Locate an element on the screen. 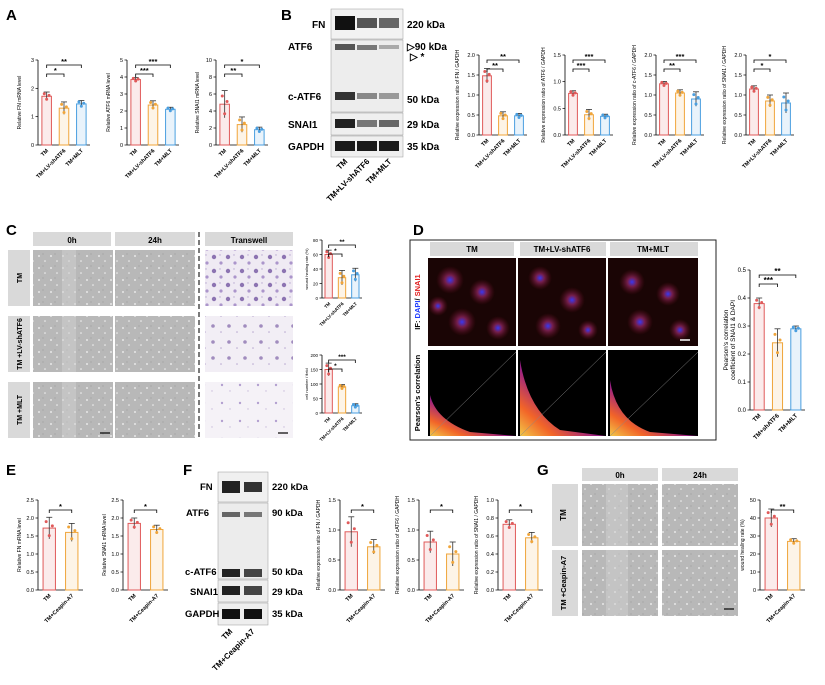  b-chart-snai1-datapoint is located at coordinates (768, 97).